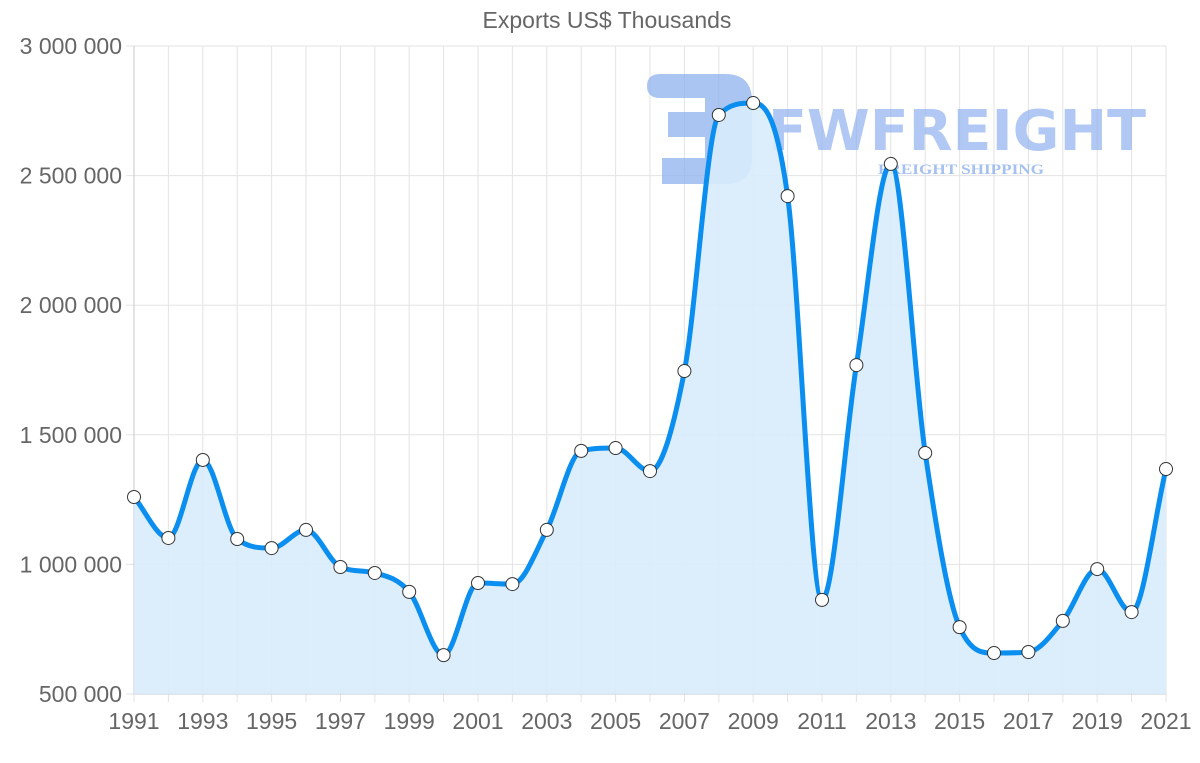  What do you see at coordinates (684, 371) in the screenshot?
I see `data-point-2007` at bounding box center [684, 371].